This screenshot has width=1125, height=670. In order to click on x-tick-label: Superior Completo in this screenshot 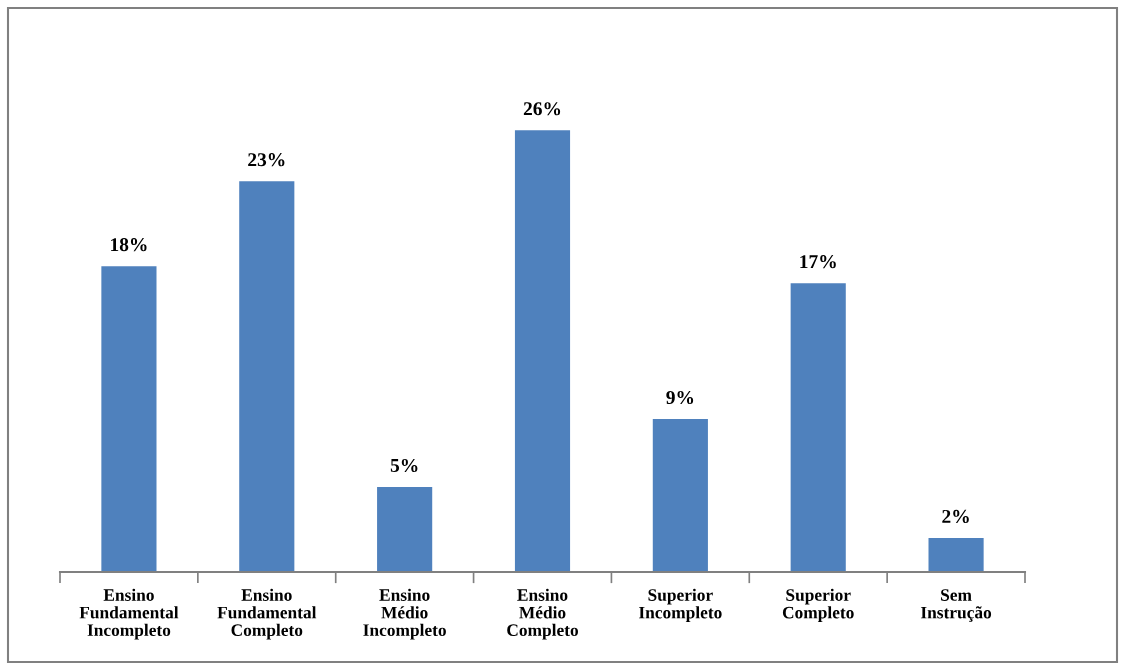, I will do `click(818, 605)`.